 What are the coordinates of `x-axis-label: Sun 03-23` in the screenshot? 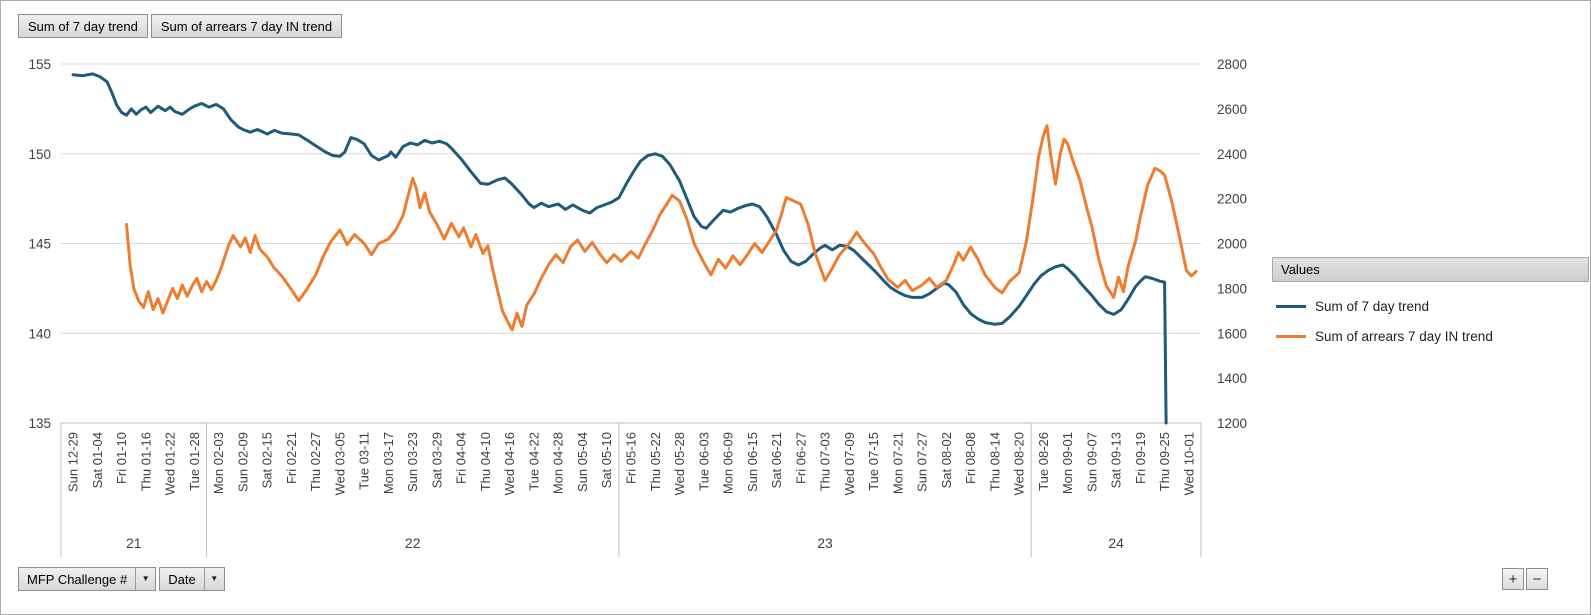 It's located at (412, 462).